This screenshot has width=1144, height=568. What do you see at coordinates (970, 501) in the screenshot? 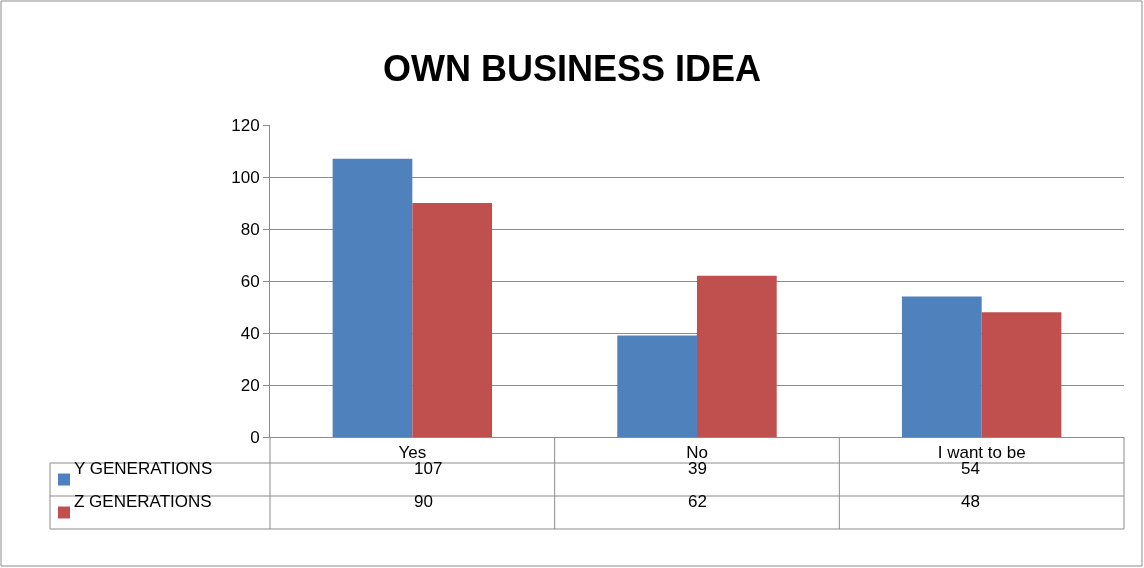
I see `data-label: 48` at bounding box center [970, 501].